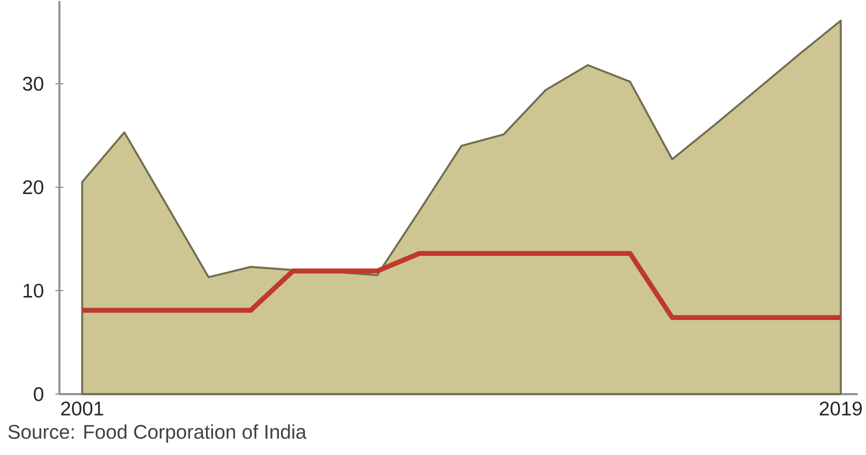 This screenshot has height=455, width=866. Describe the element at coordinates (33, 83) in the screenshot. I see `y-tick-label: 30` at that location.